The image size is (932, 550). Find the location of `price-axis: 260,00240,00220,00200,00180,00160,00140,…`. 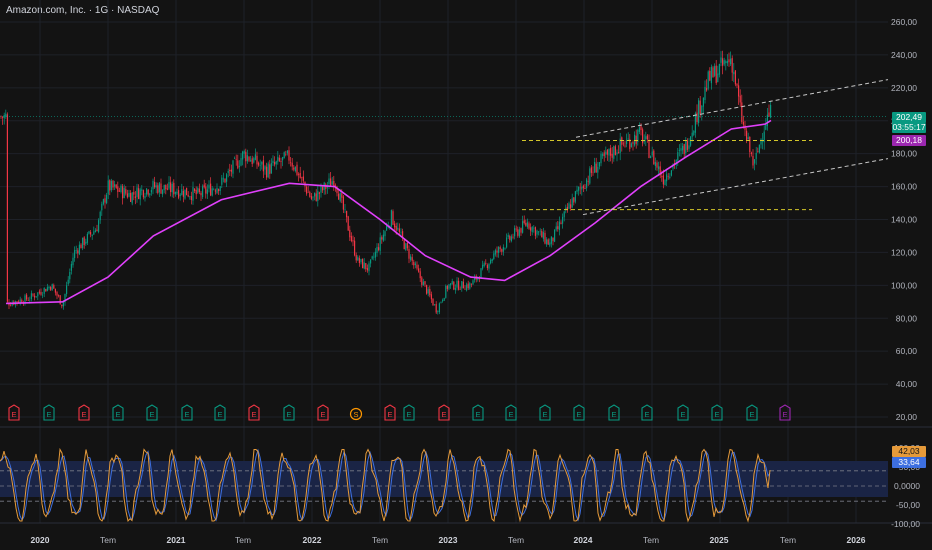

price-axis: 260,00240,00220,00200,00180,00160,00140,… is located at coordinates (904, 219).